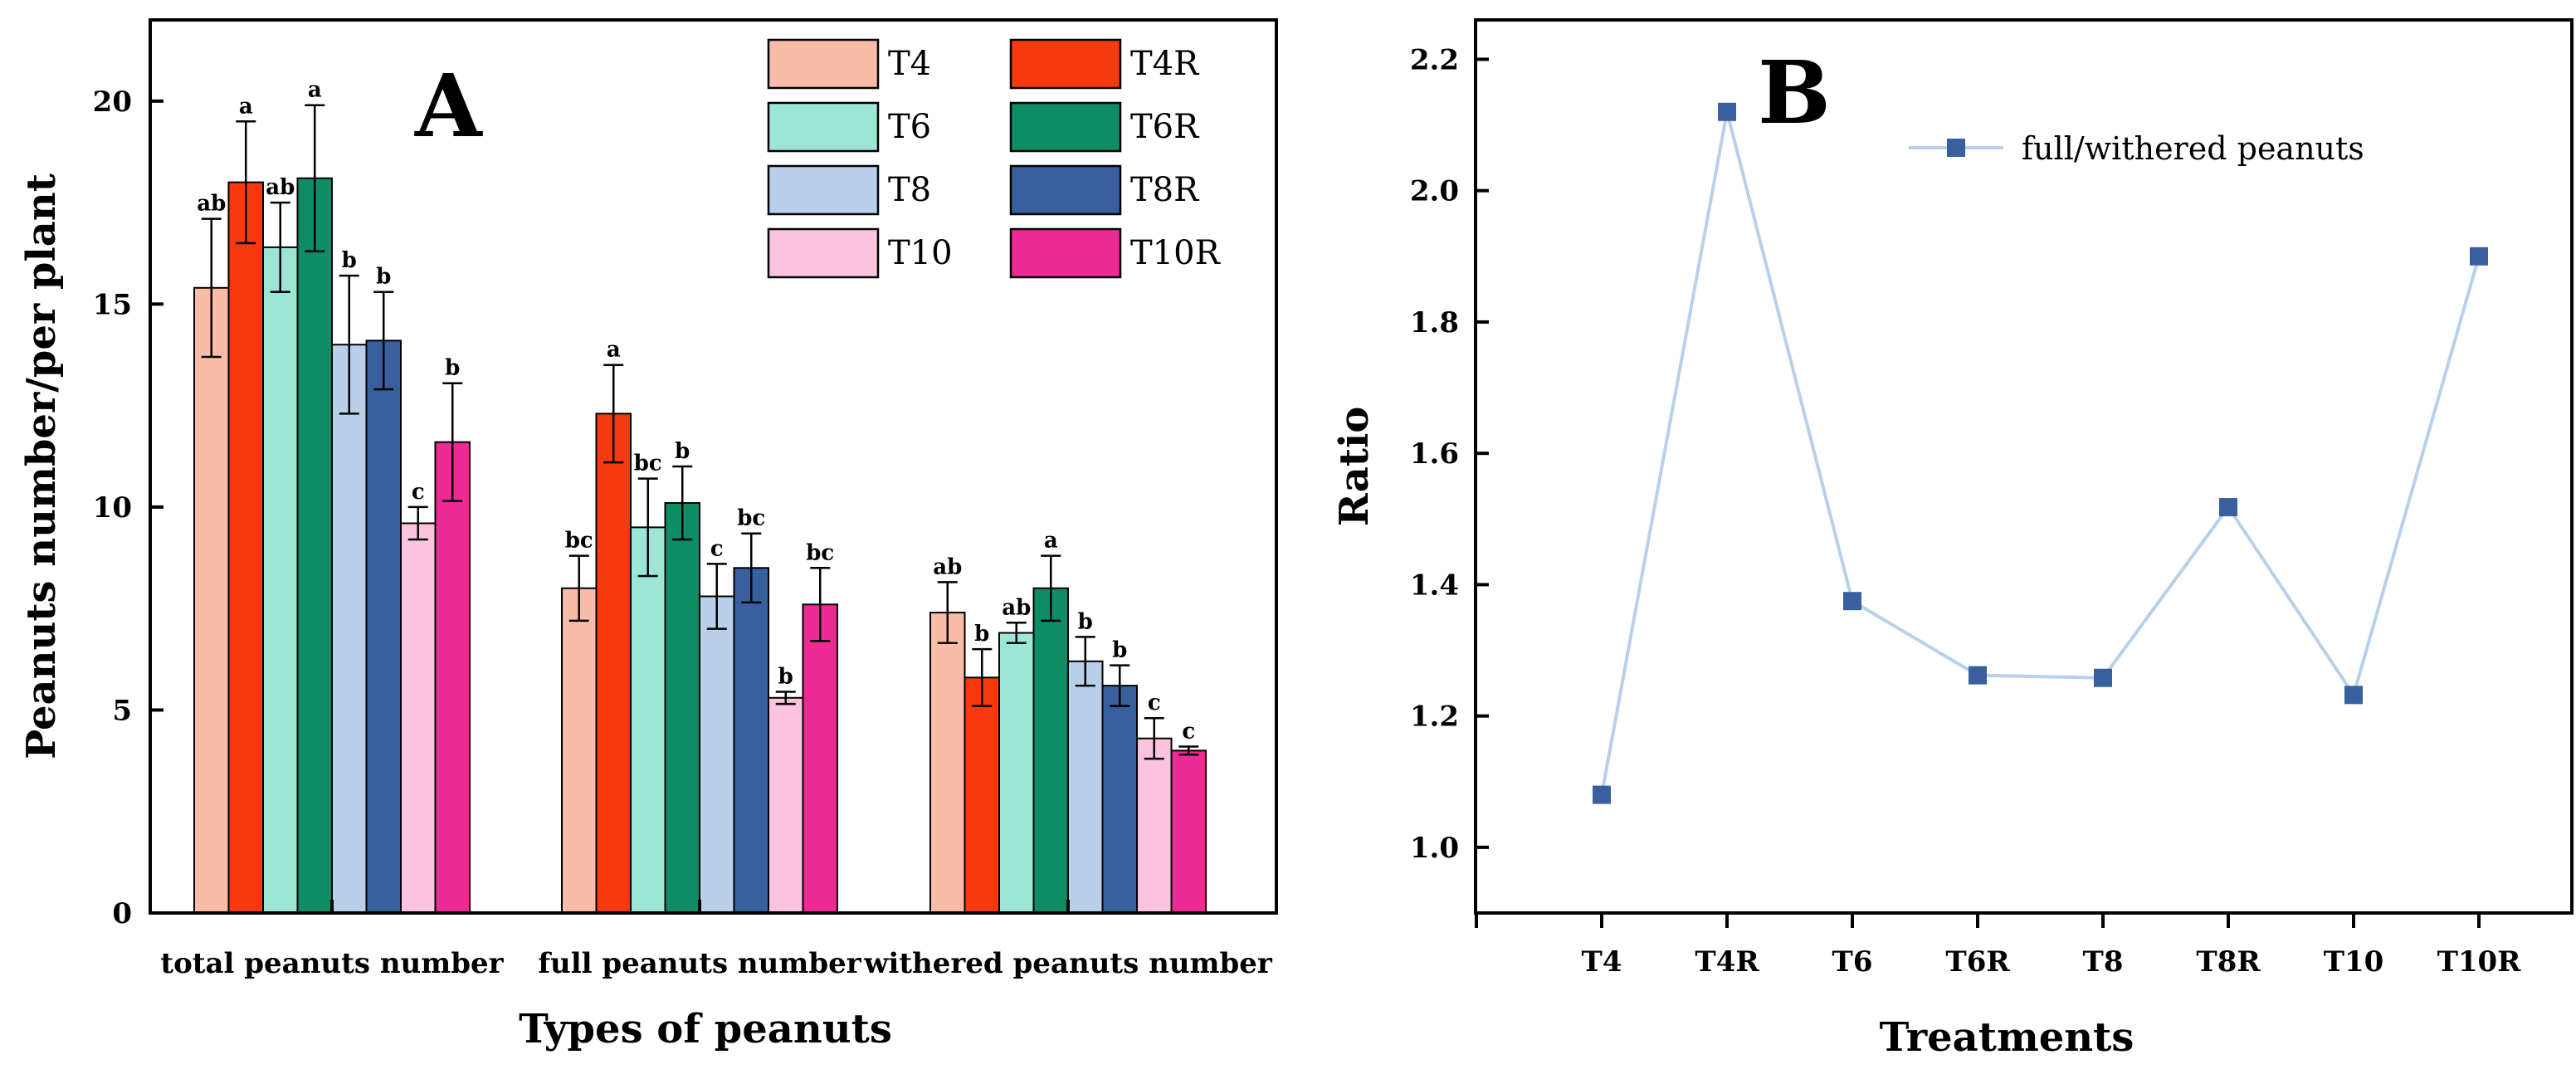 The height and width of the screenshot is (1074, 2576). Describe the element at coordinates (1978, 675) in the screenshot. I see `data-point-T6R` at that location.